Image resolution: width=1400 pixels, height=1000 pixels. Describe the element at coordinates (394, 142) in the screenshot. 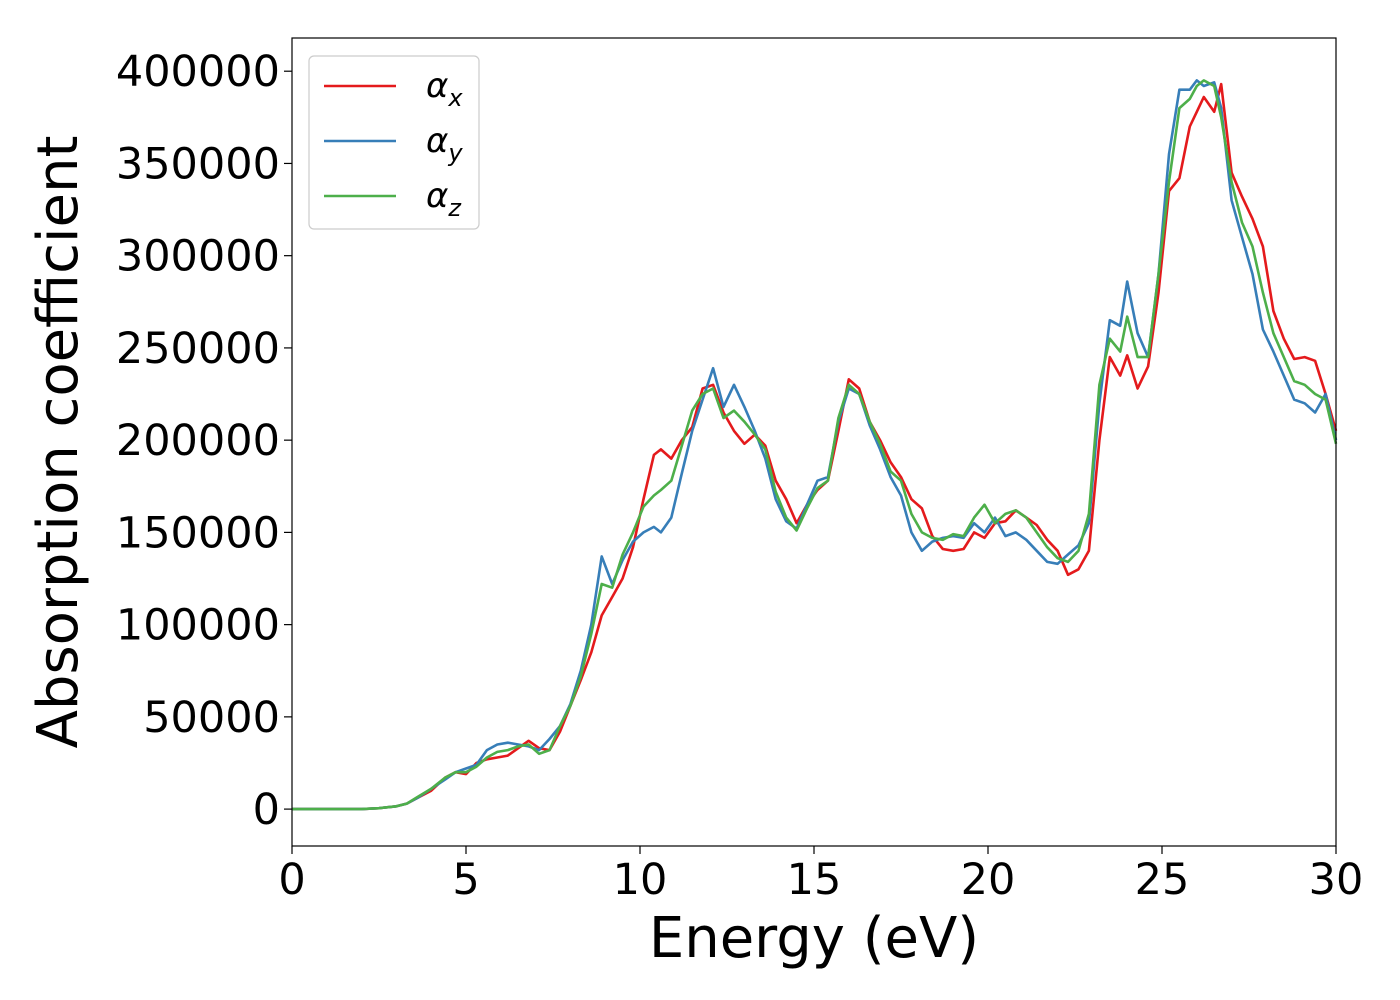

I see `legend-box` at that location.